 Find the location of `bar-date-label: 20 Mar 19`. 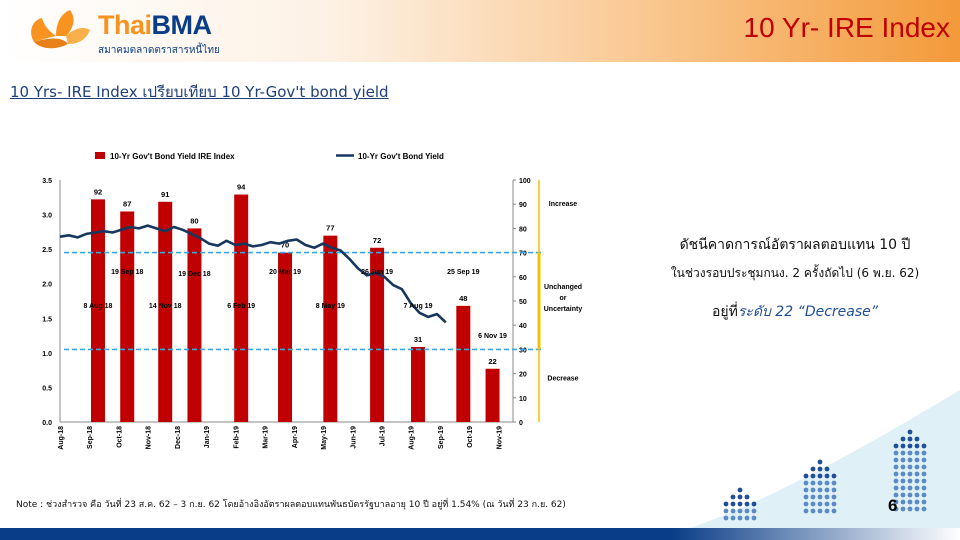

bar-date-label: 20 Mar 19 is located at coordinates (285, 272).